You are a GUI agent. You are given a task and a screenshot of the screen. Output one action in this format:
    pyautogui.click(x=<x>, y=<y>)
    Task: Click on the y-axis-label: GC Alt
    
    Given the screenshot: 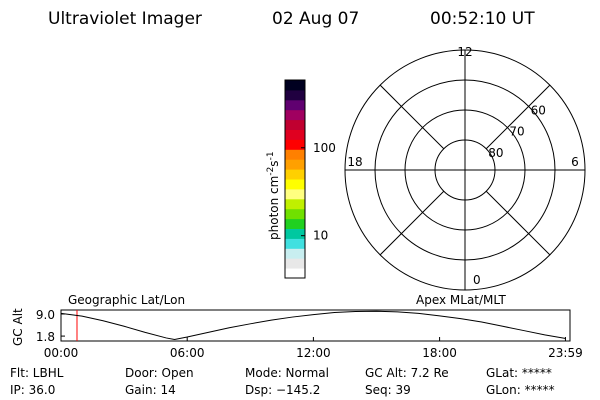 What is the action you would take?
    pyautogui.click(x=18, y=327)
    